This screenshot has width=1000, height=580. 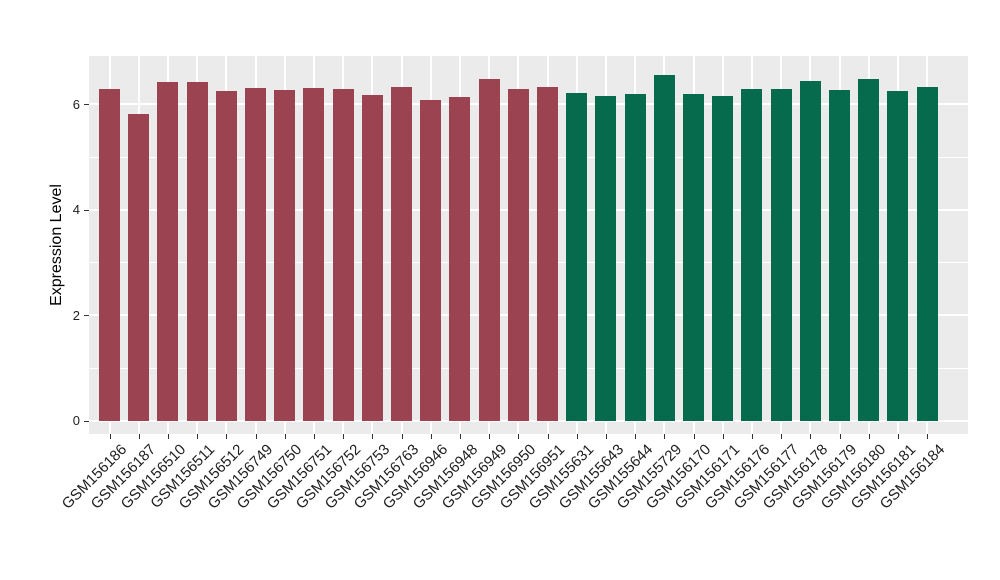 What do you see at coordinates (664, 247) in the screenshot?
I see `bar-GSM155729` at bounding box center [664, 247].